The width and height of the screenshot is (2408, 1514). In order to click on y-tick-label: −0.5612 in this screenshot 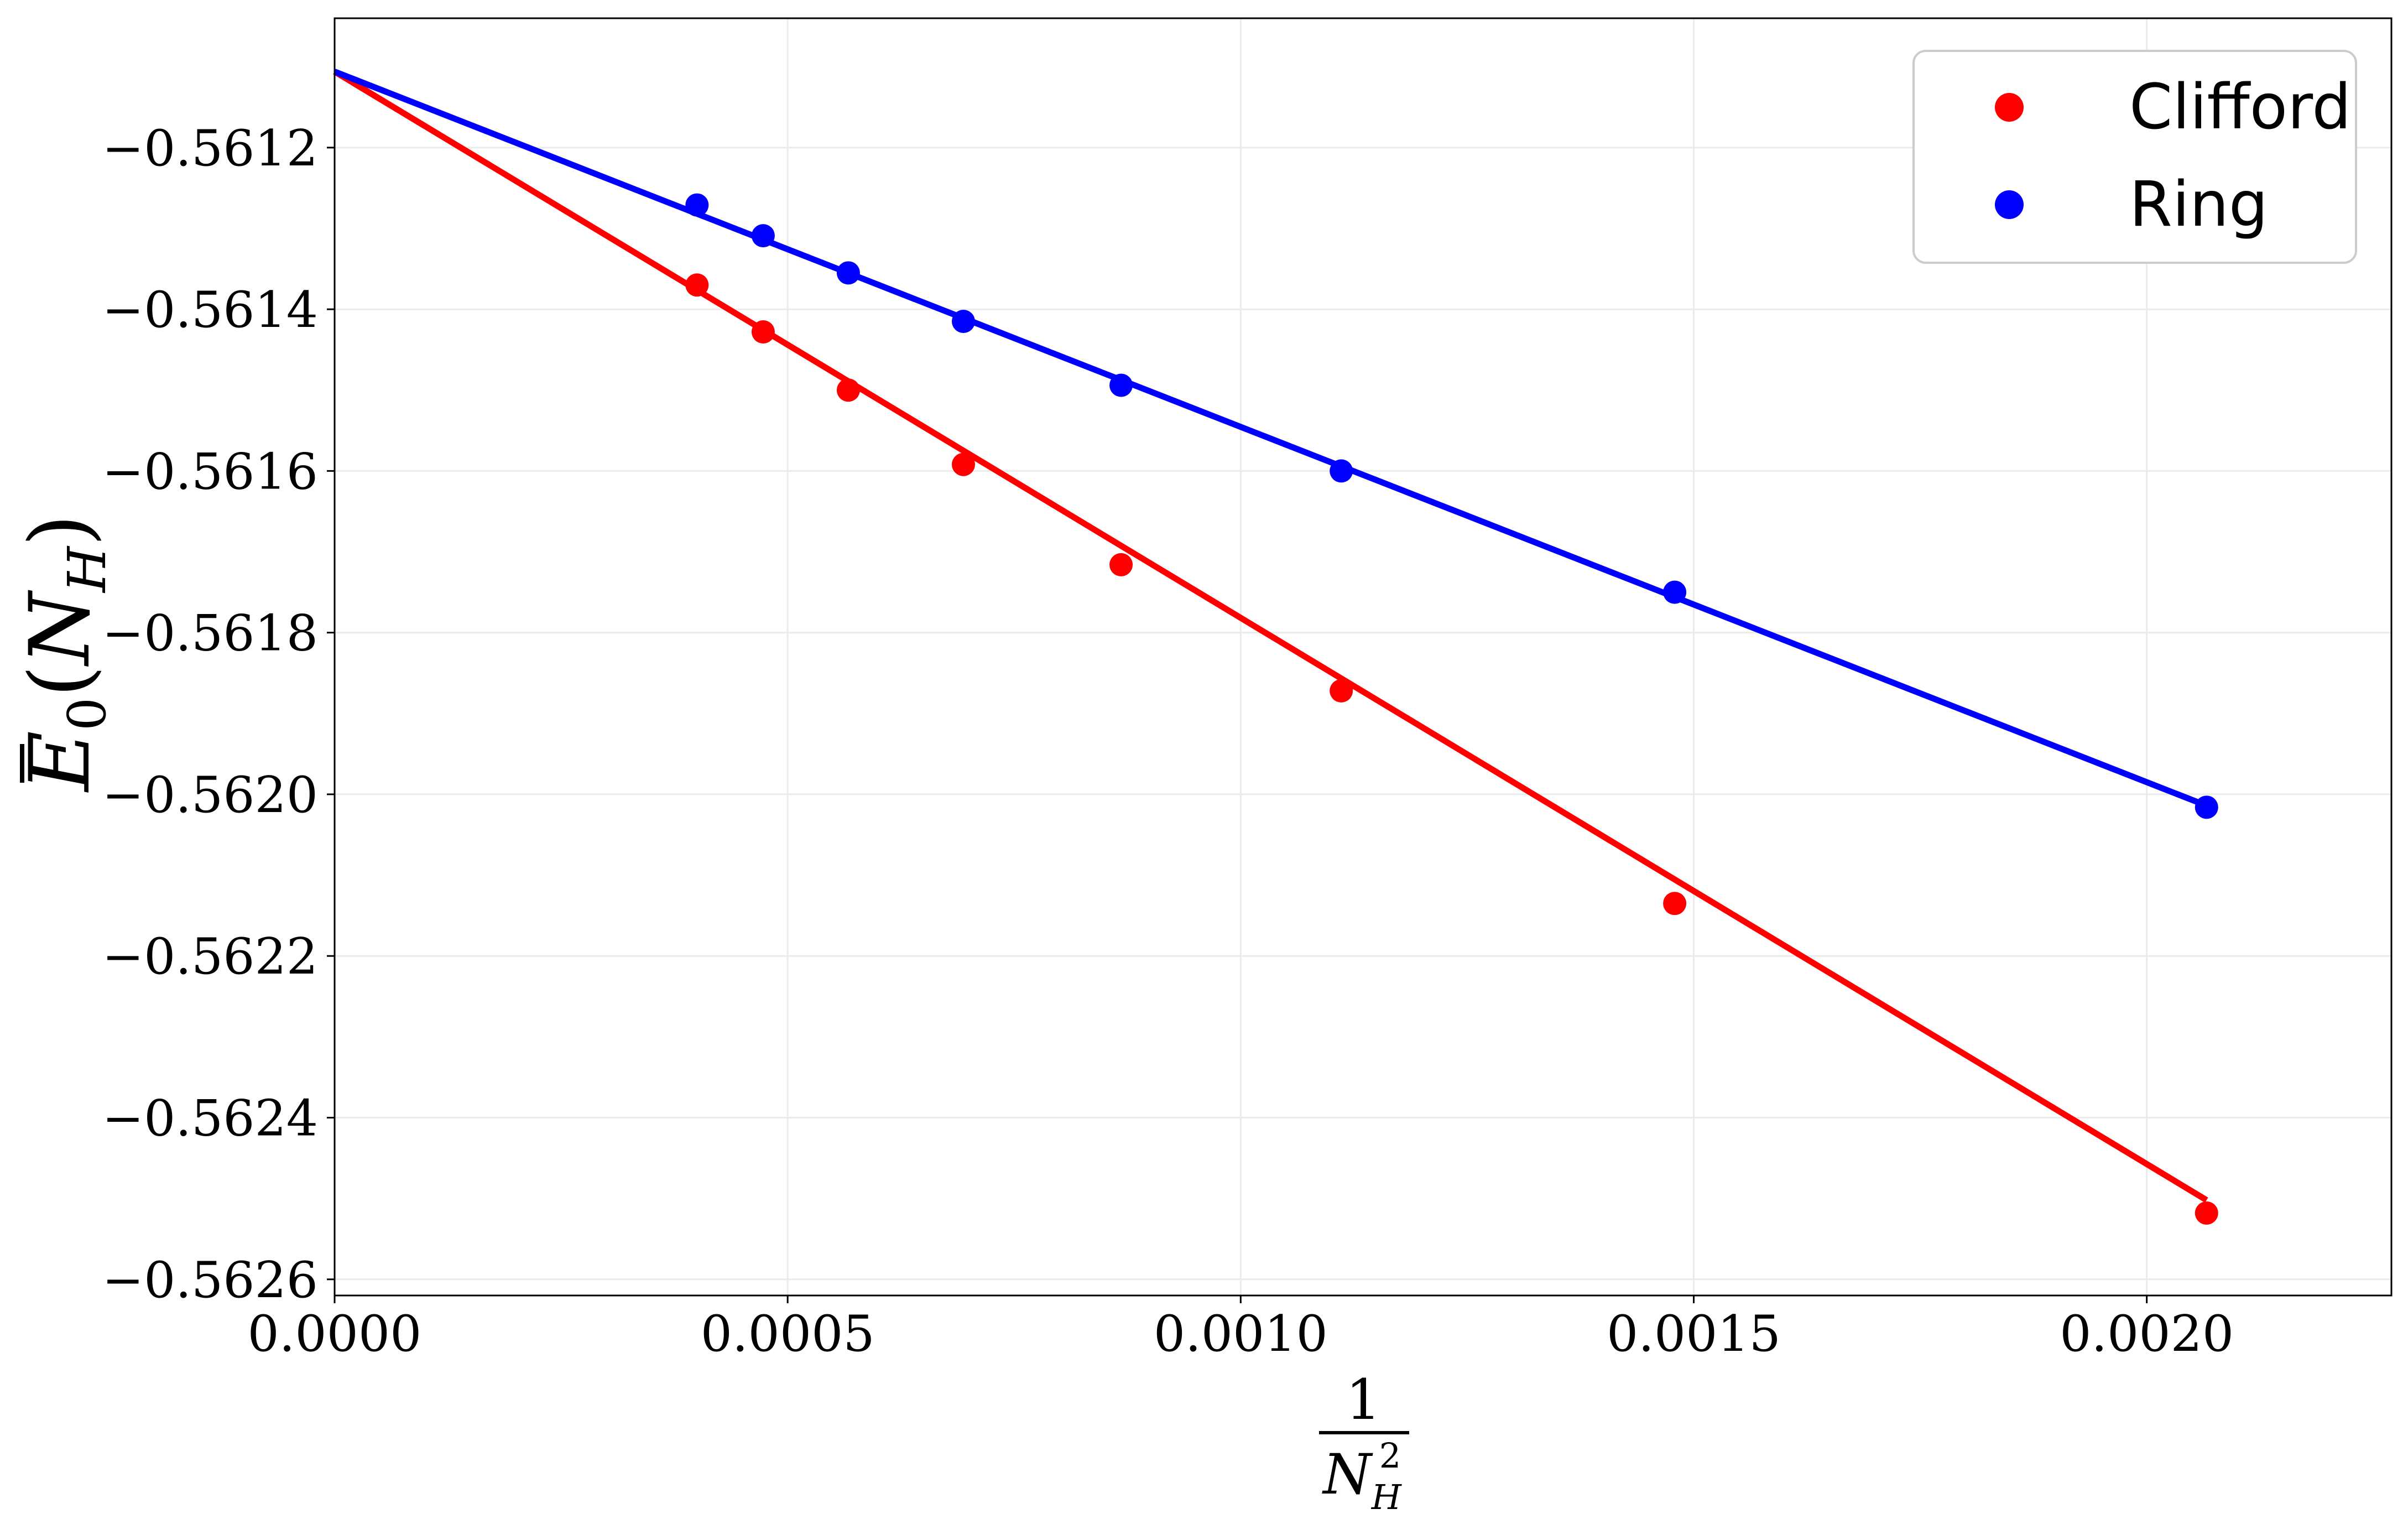, I will do `click(210, 148)`.